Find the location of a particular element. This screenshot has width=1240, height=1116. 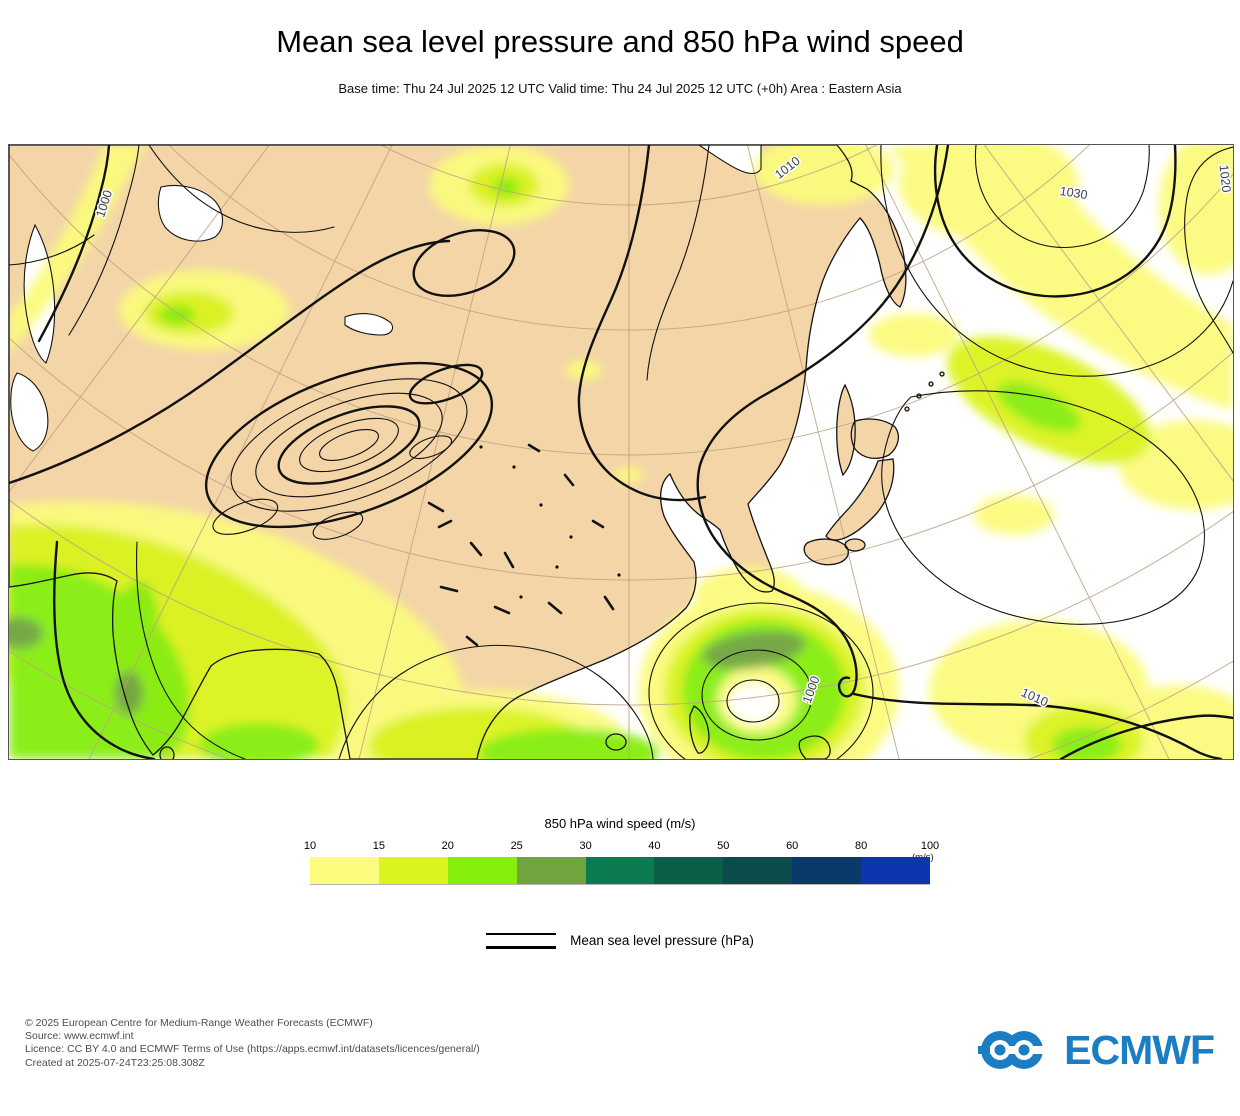

ecmwf-logo: ECMWF is located at coordinates (1096, 1050).